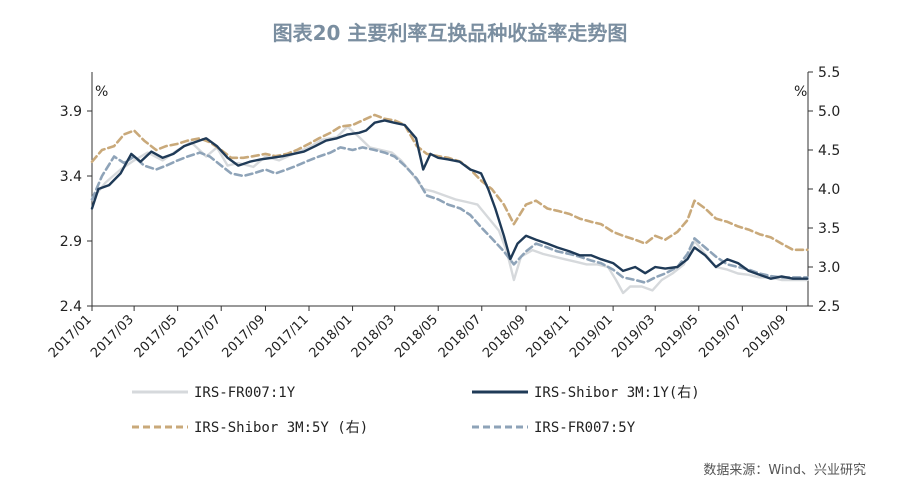 Image resolution: width=900 pixels, height=503 pixels. I want to click on right-tick-label: 4.0, so click(829, 190).